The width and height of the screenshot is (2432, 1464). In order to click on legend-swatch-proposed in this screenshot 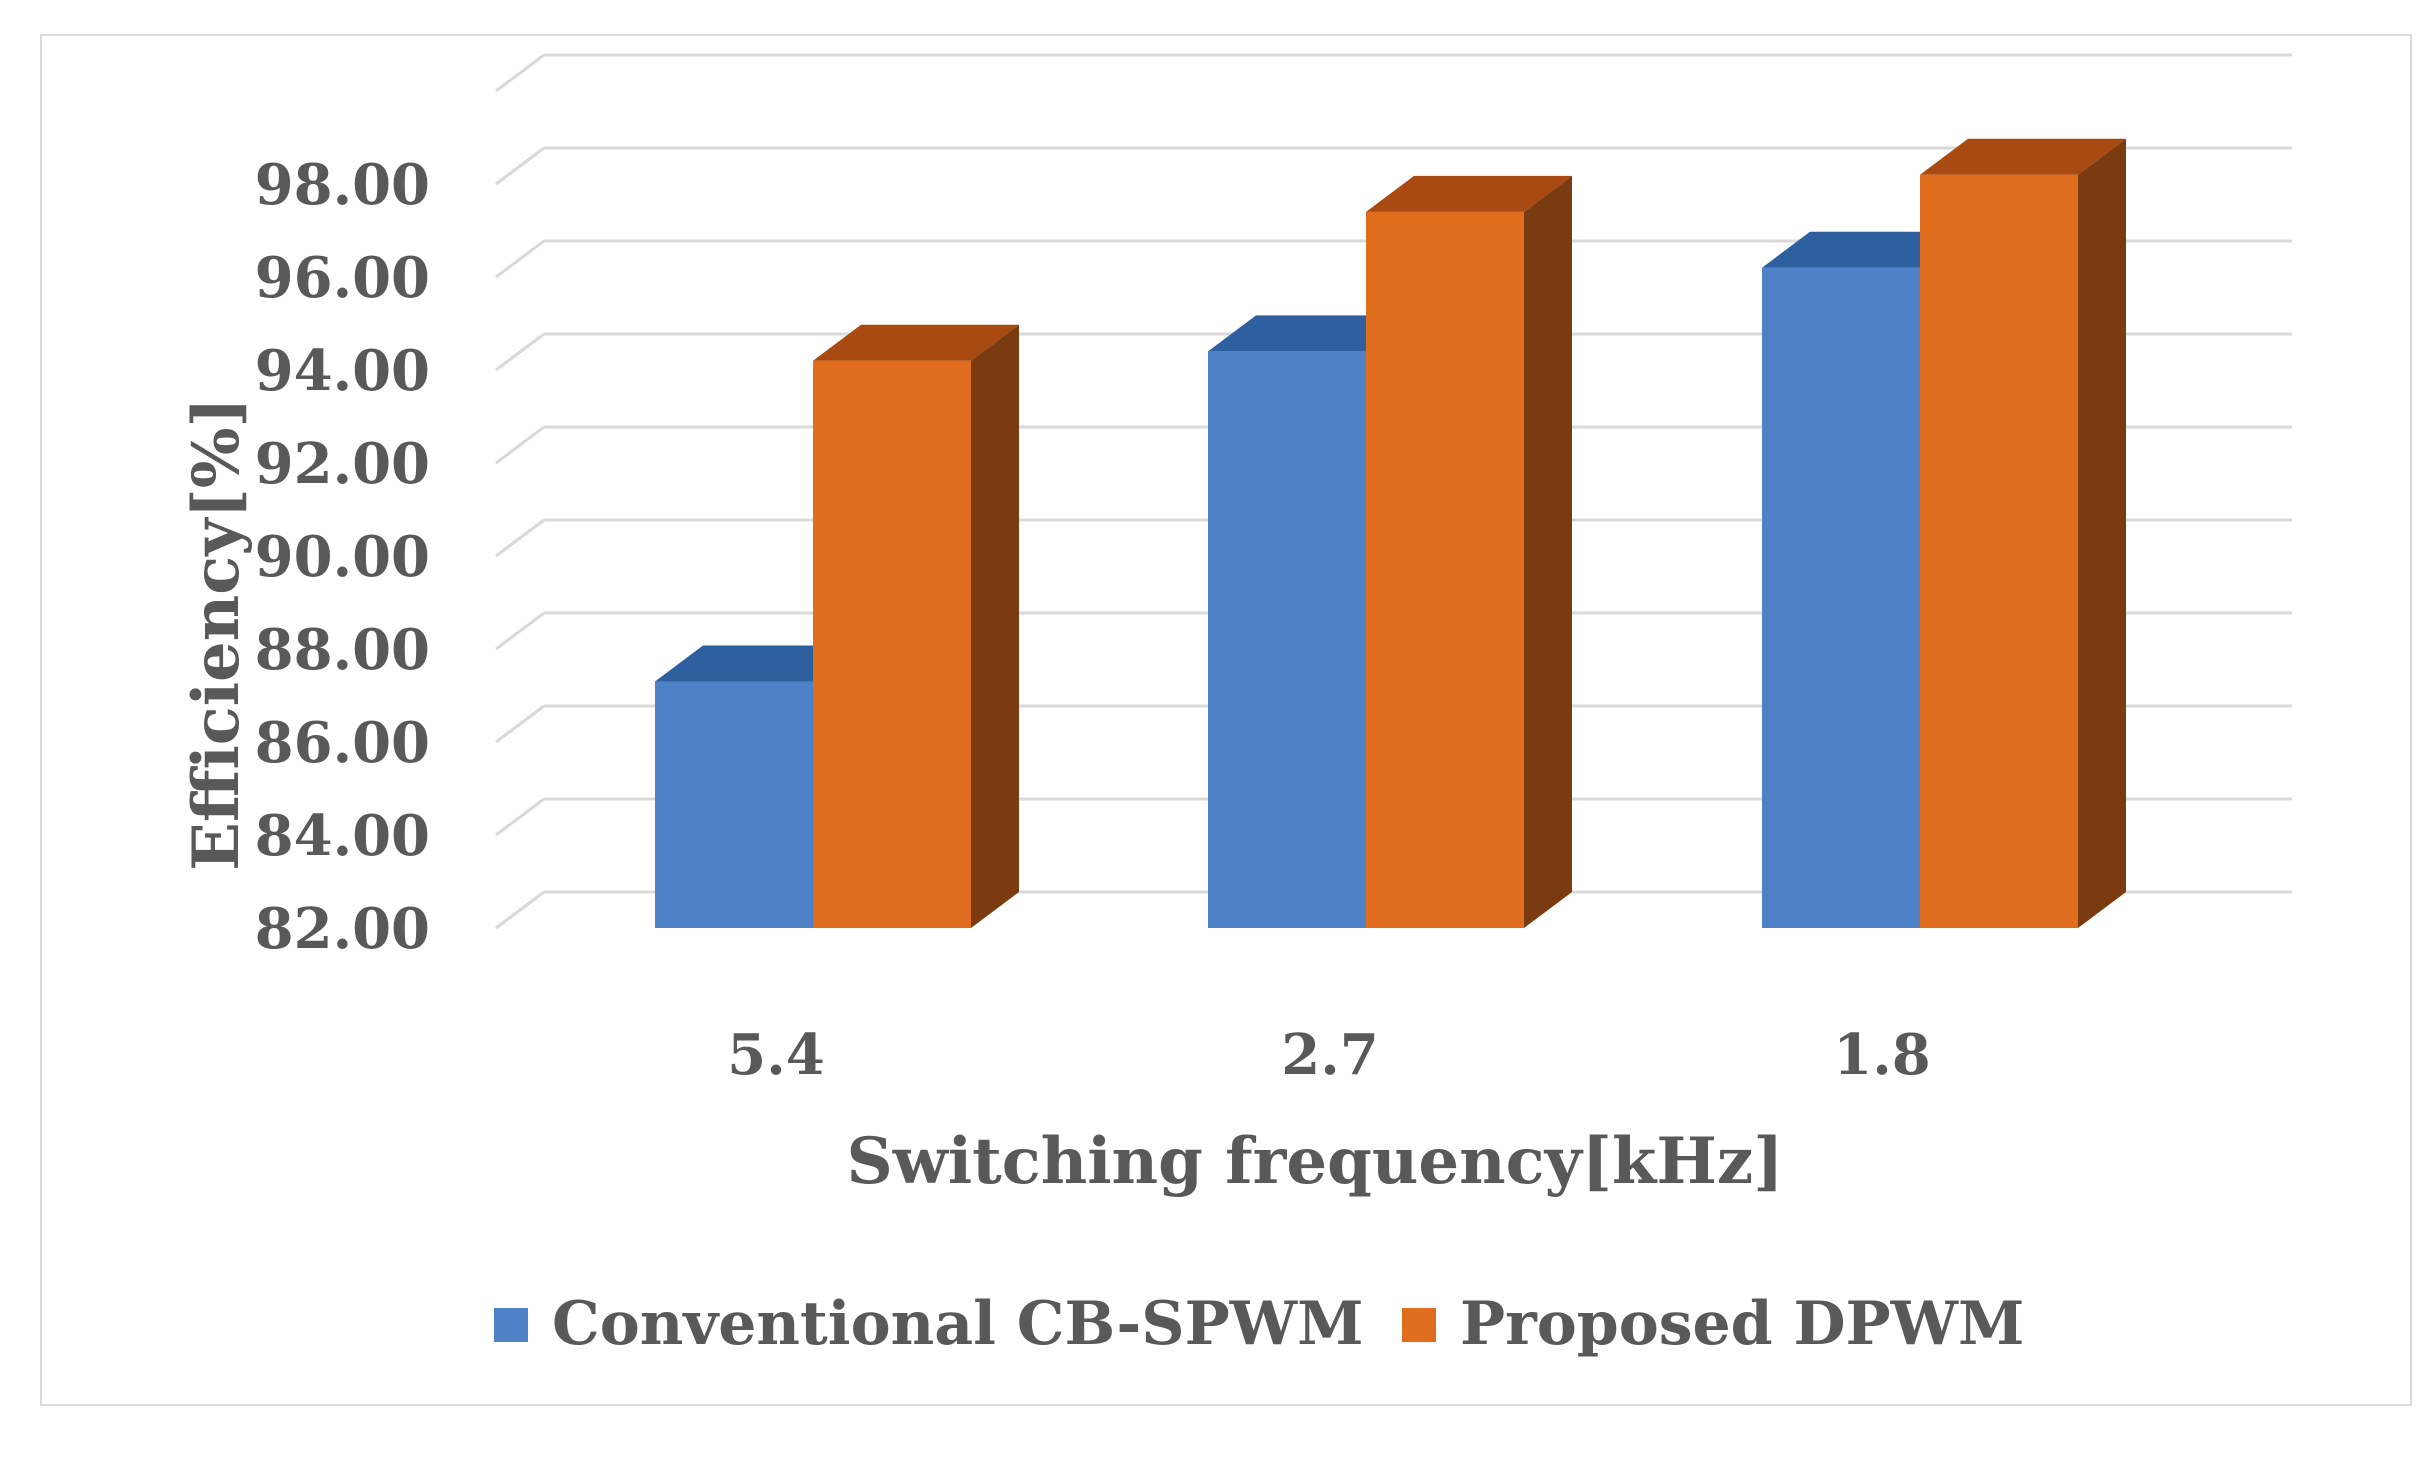, I will do `click(1419, 1325)`.